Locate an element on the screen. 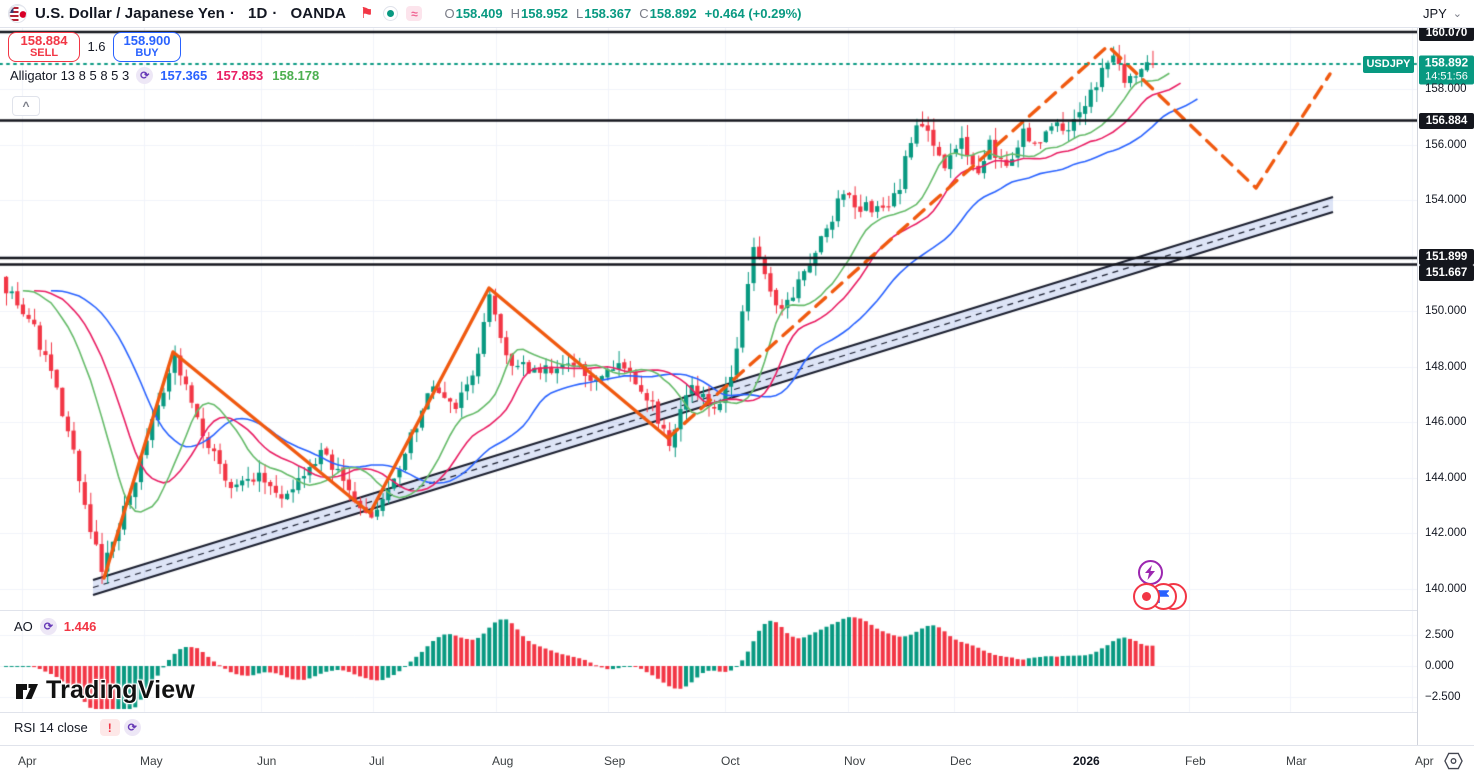  price-tick-label: 146.000 is located at coordinates (1446, 422).